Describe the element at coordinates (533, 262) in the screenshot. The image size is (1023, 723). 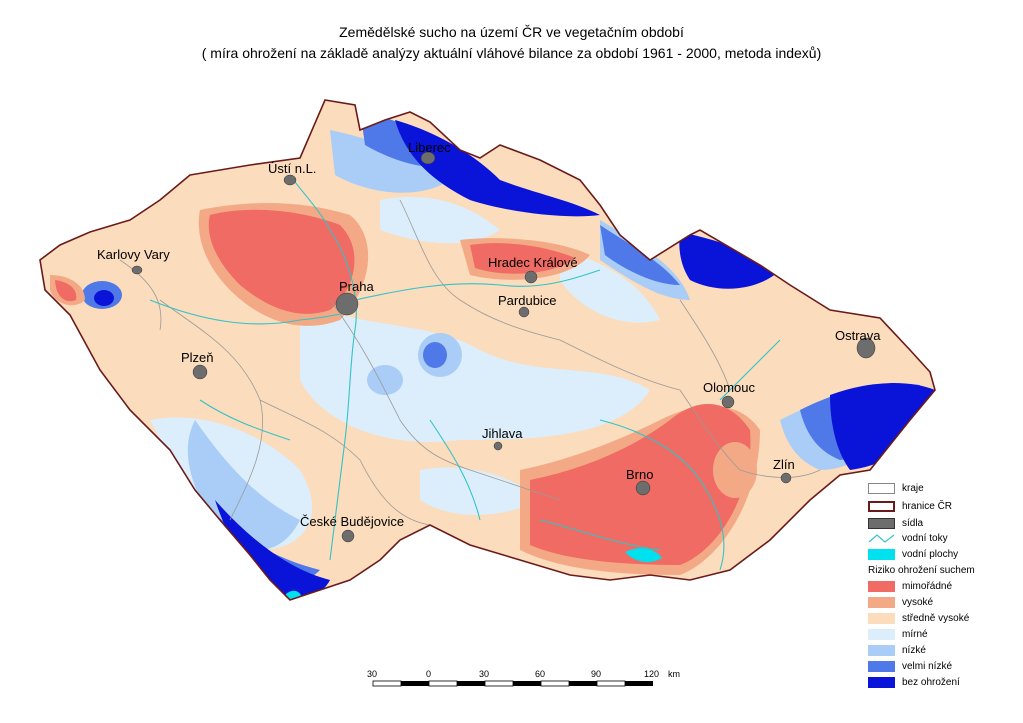
I see `city-label-hradec-kralove: Hradec Králové` at that location.